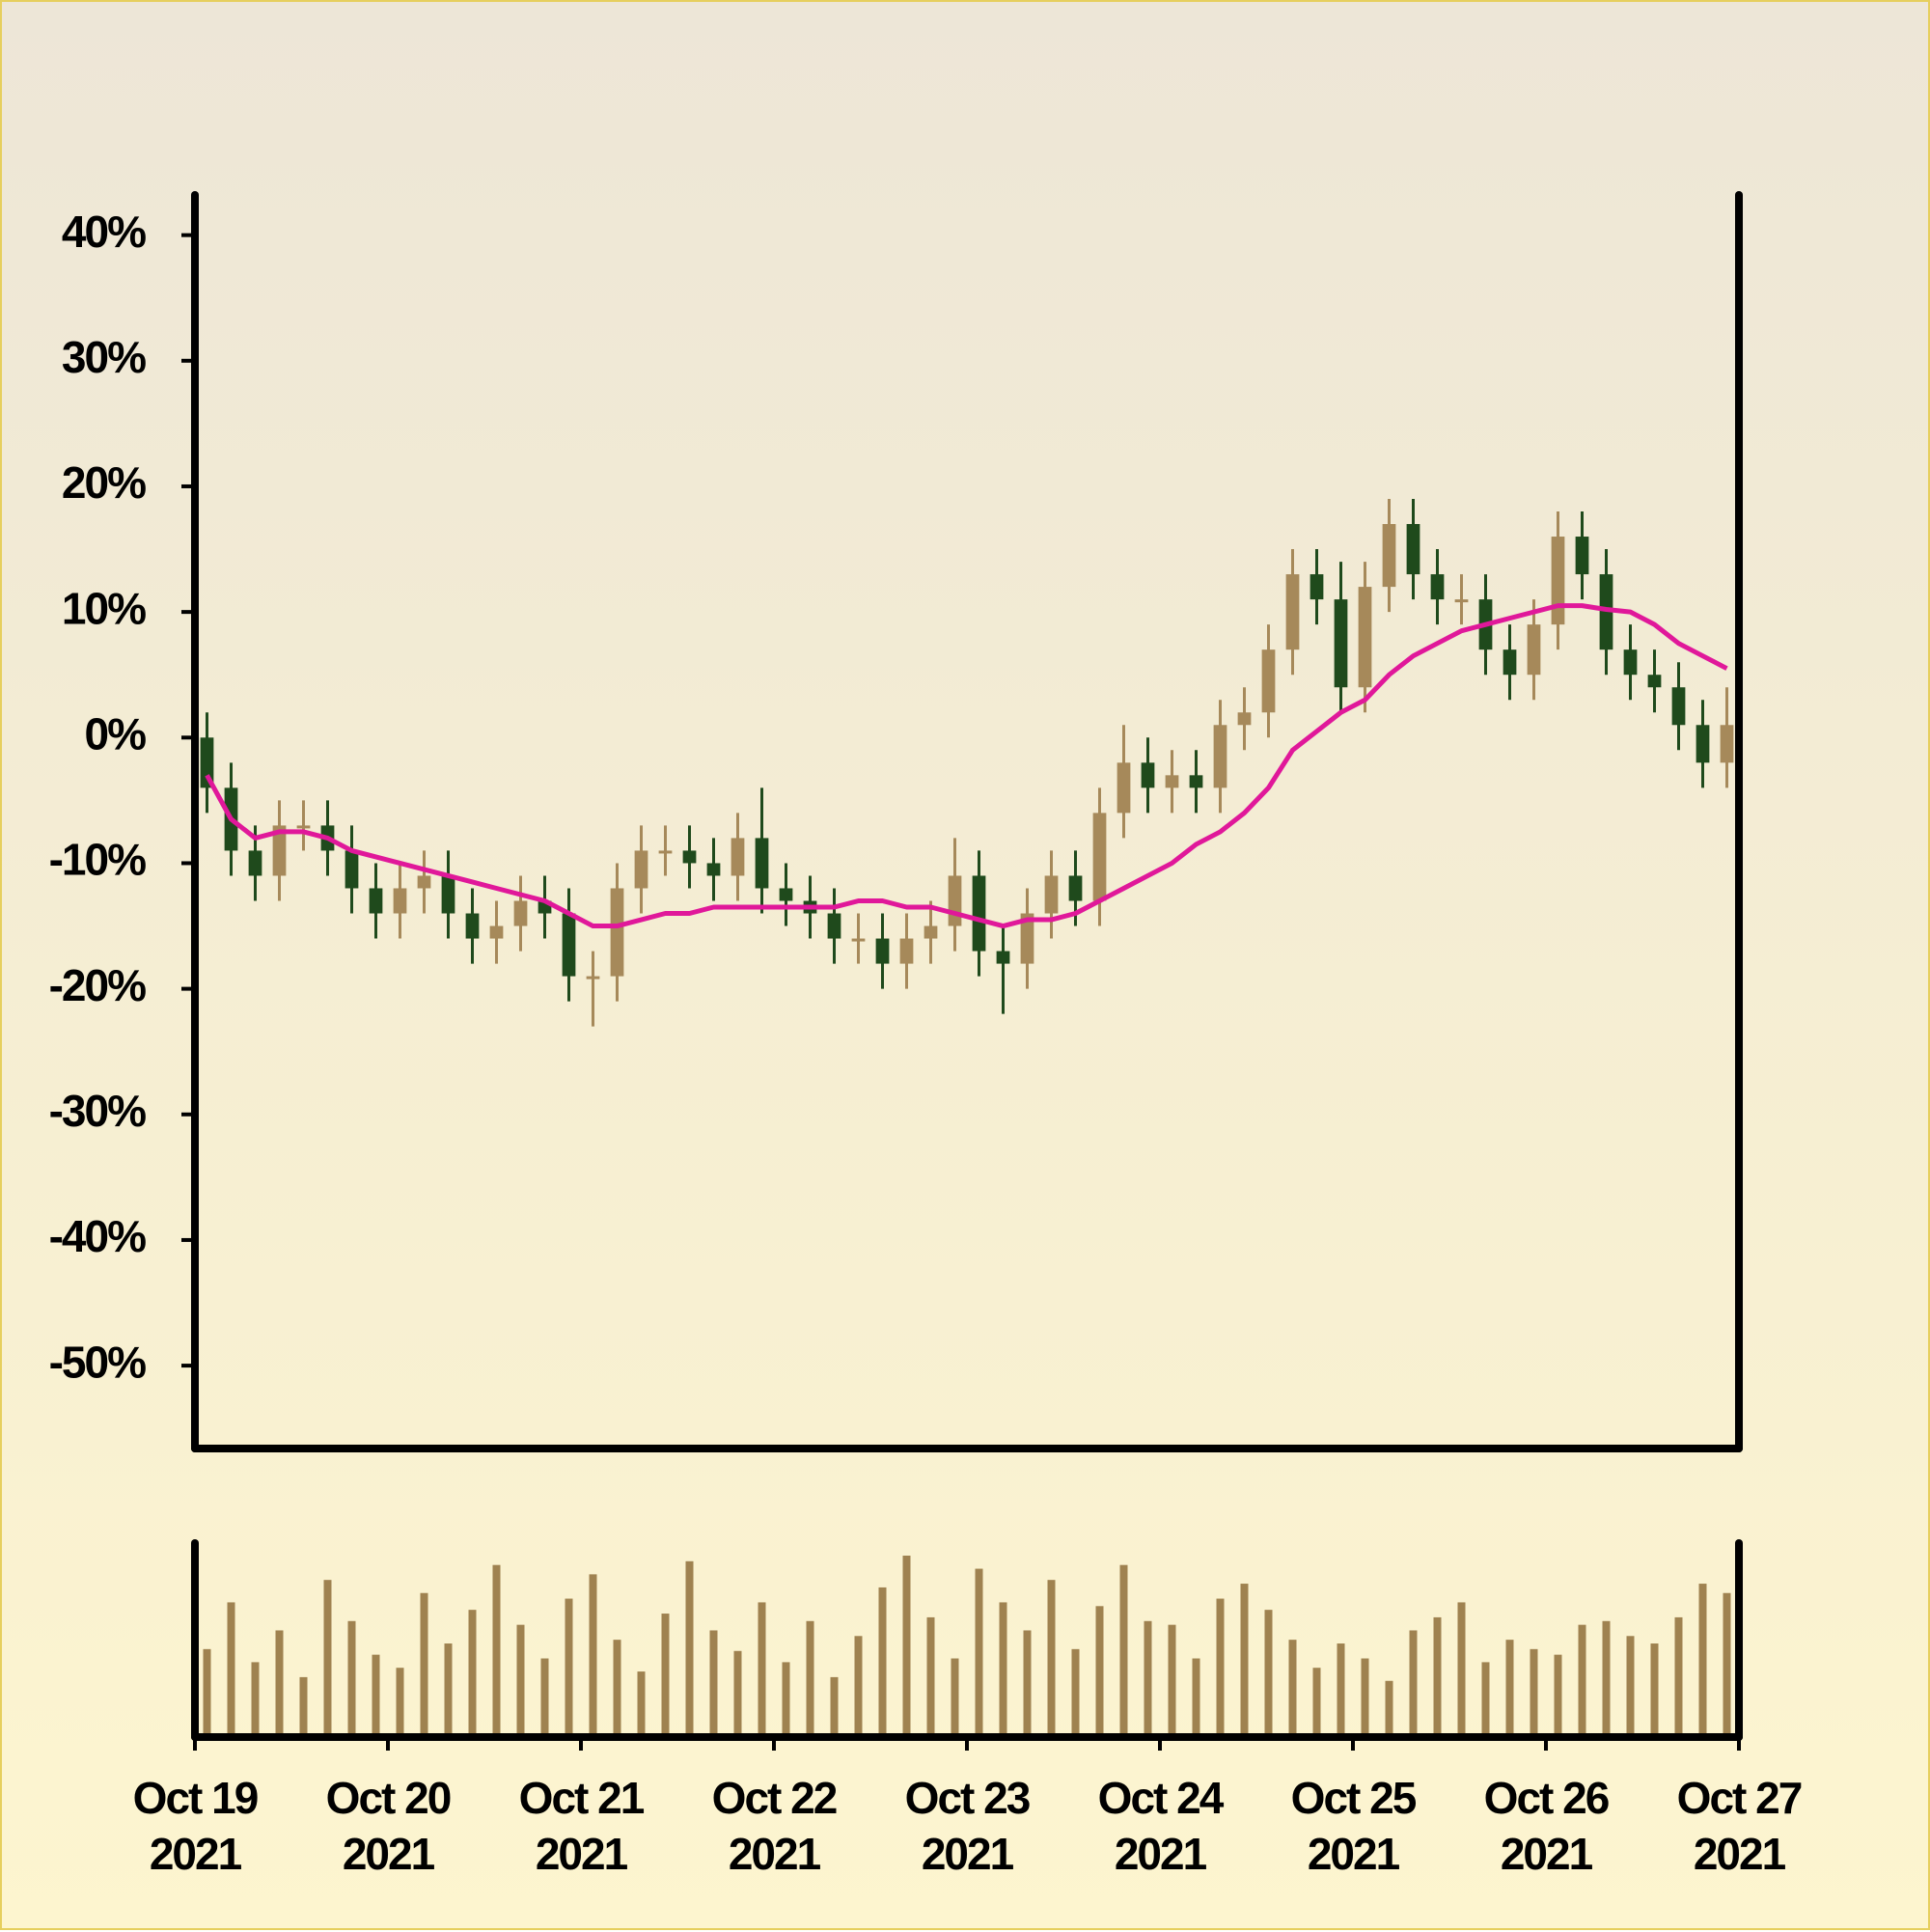 The width and height of the screenshot is (1930, 1932). I want to click on x-tick-label: Oct 27 2021, so click(1740, 1826).